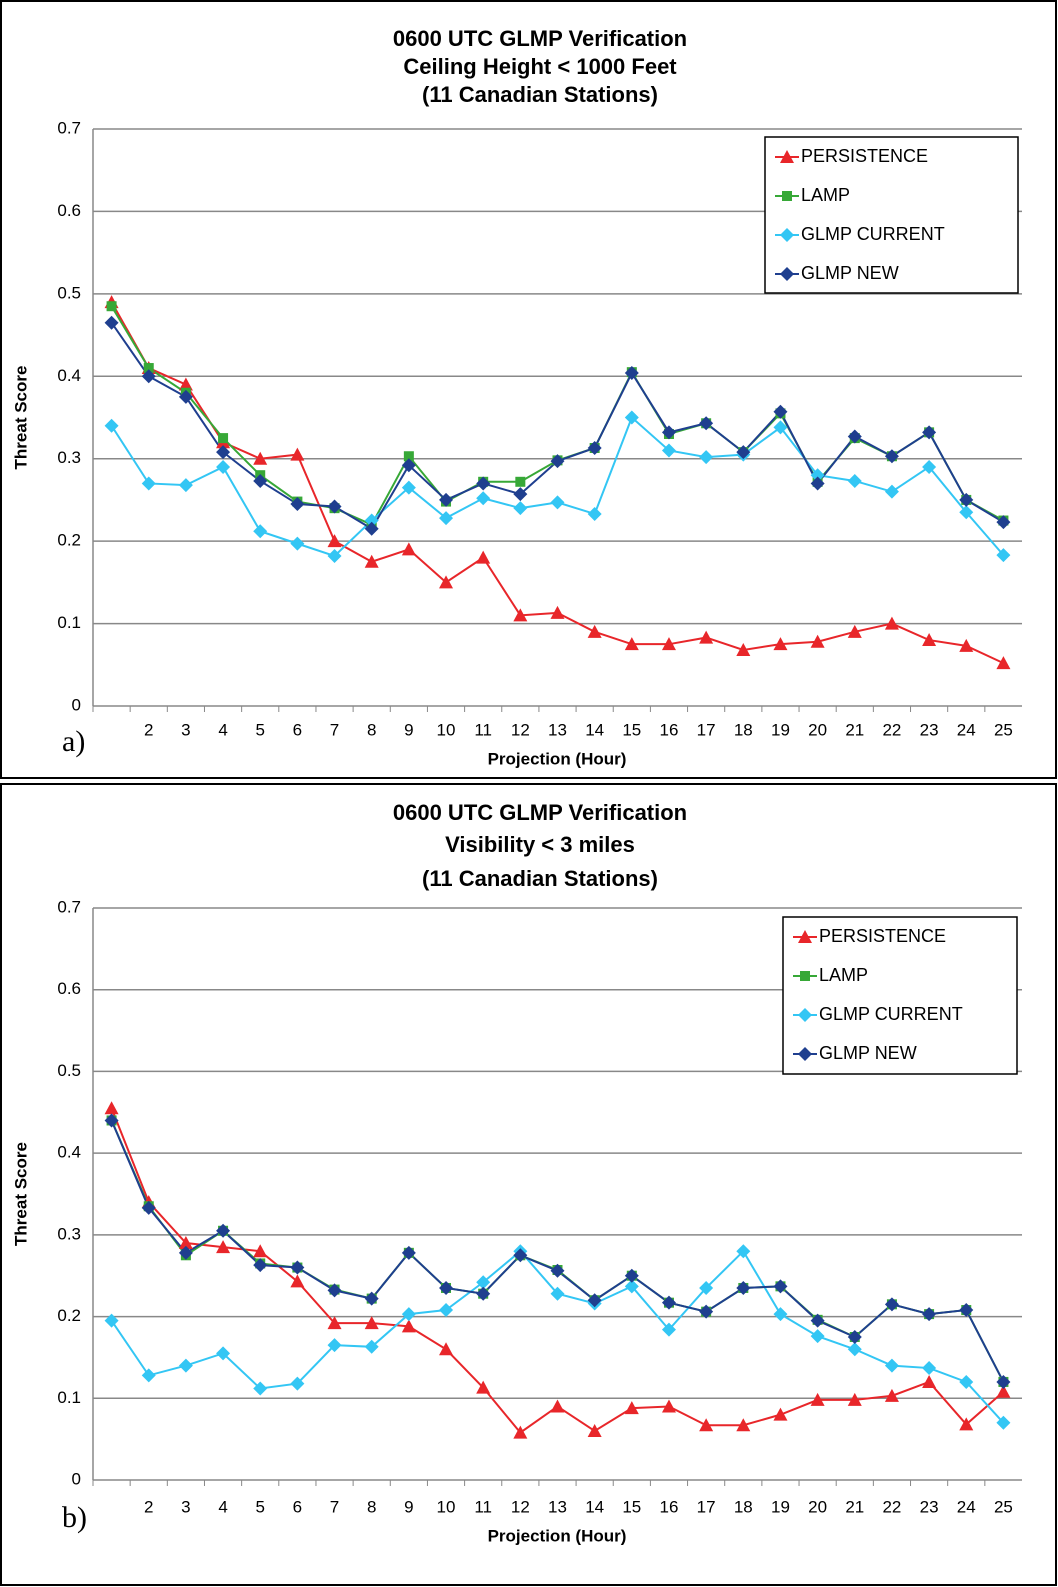 This screenshot has width=1058, height=1587. What do you see at coordinates (854, 1506) in the screenshot?
I see `x-tick-label: 21` at bounding box center [854, 1506].